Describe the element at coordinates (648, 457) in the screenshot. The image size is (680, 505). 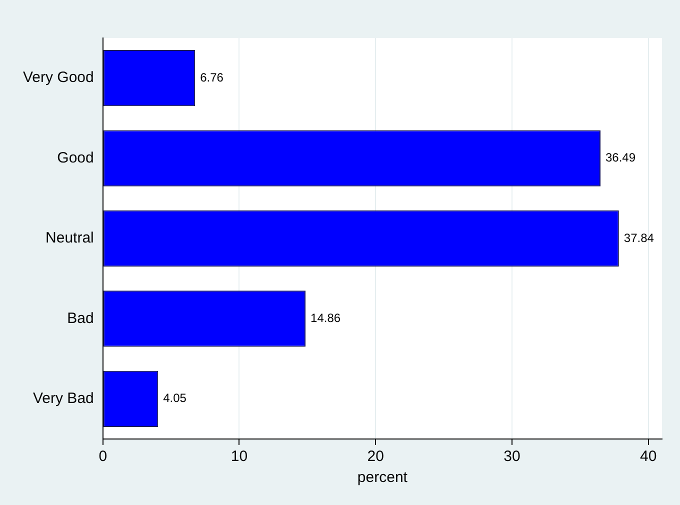
I see `x-tick-label: 40` at that location.